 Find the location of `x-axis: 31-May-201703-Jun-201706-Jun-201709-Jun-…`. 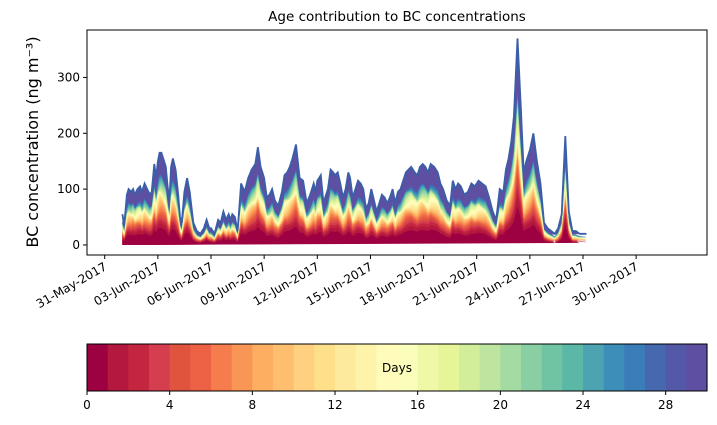

x-axis: 31-May-201703-Jun-201706-Jun-201709-Jun-… is located at coordinates (337, 283).